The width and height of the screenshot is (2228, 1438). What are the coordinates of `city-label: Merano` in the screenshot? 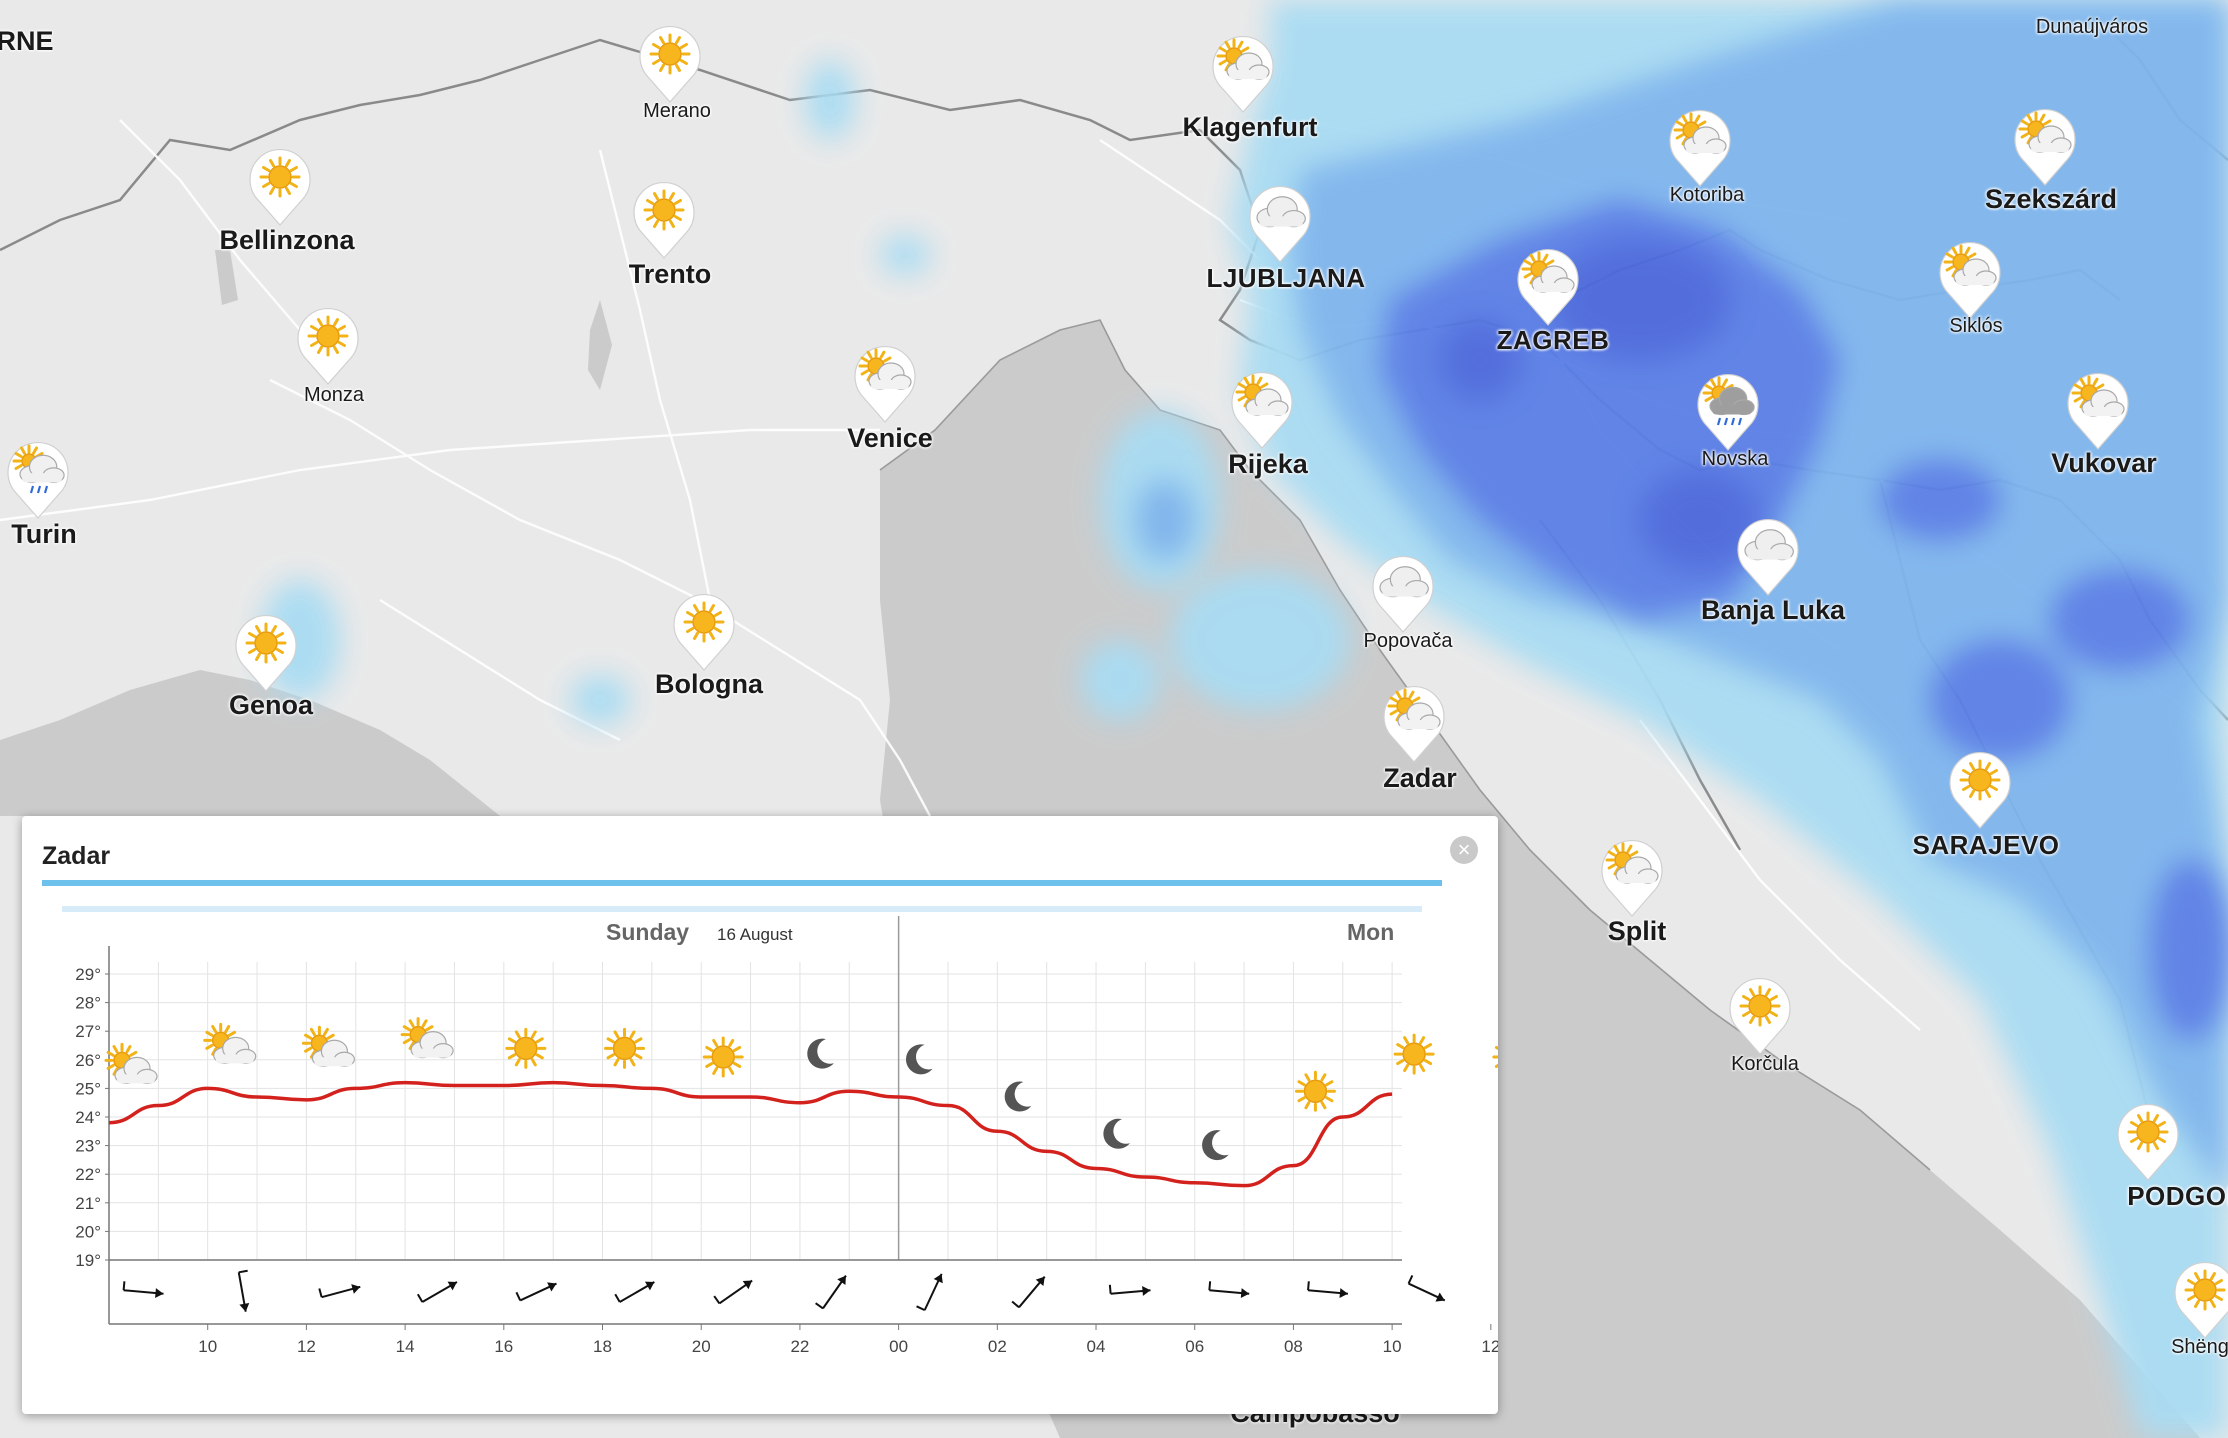 It's located at (677, 111).